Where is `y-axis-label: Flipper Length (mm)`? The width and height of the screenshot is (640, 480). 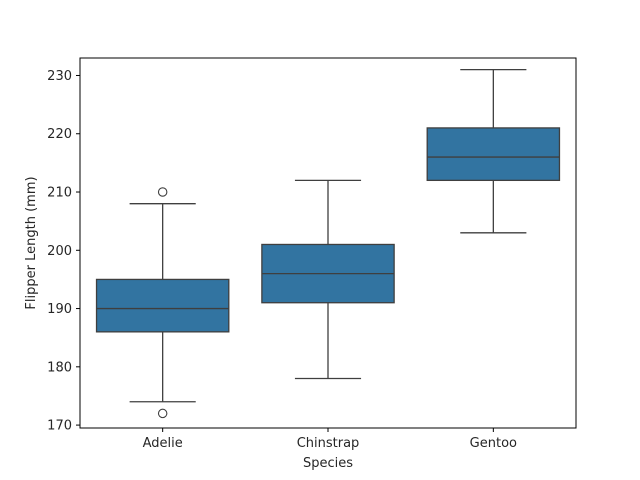 y-axis-label: Flipper Length (mm) is located at coordinates (31, 242).